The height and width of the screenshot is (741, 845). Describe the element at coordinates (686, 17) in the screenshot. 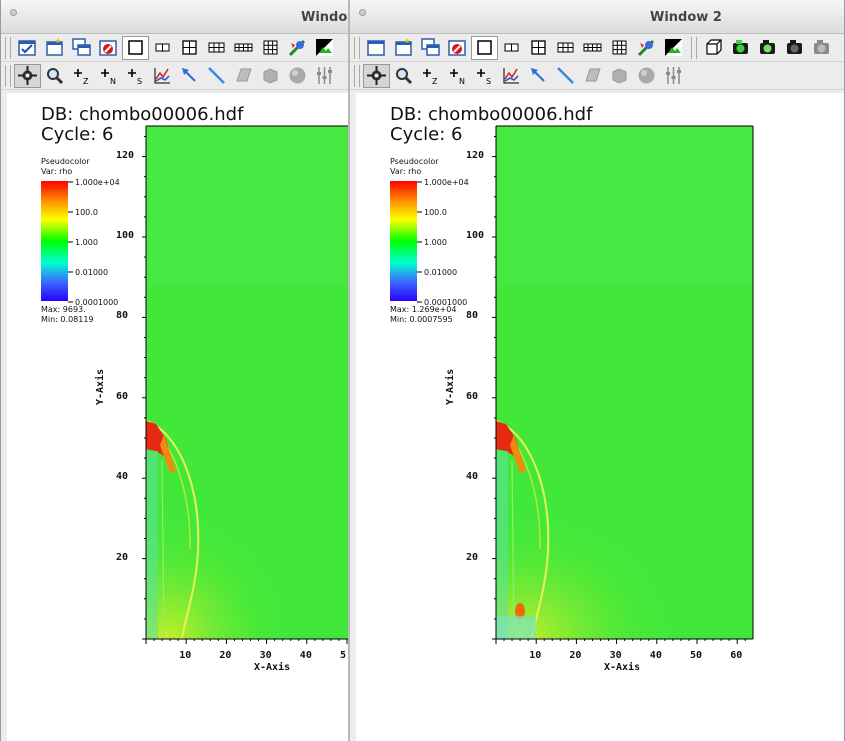

I see `window-2-title: Window 2` at that location.